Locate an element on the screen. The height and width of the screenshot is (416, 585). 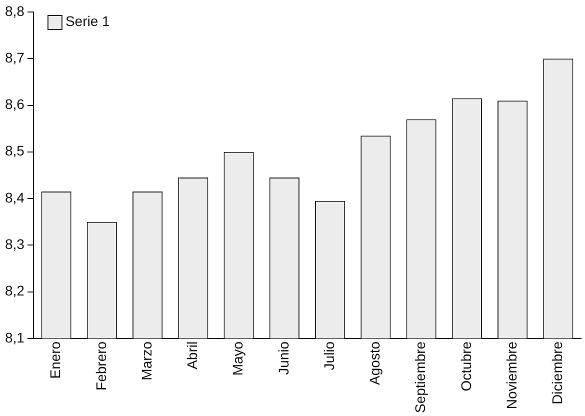
x-tick-label: Junio is located at coordinates (283, 358).